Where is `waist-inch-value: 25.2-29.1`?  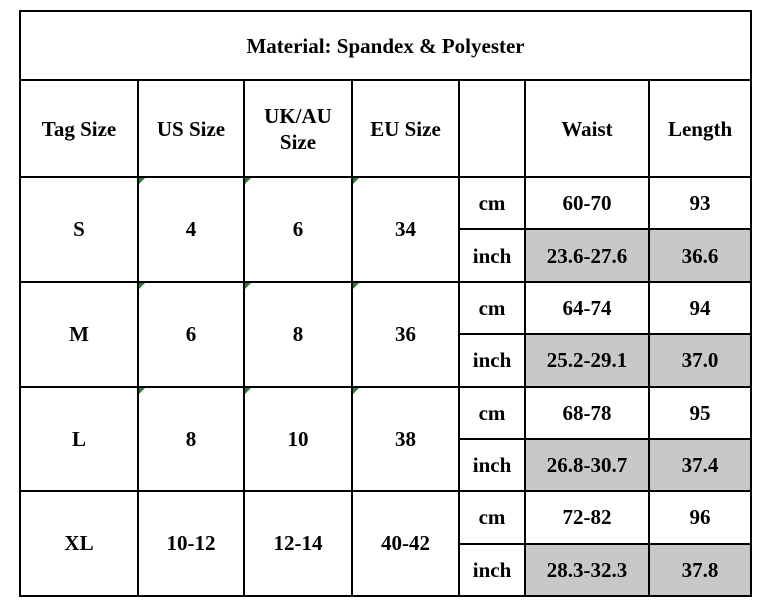 waist-inch-value: 25.2-29.1 is located at coordinates (587, 360).